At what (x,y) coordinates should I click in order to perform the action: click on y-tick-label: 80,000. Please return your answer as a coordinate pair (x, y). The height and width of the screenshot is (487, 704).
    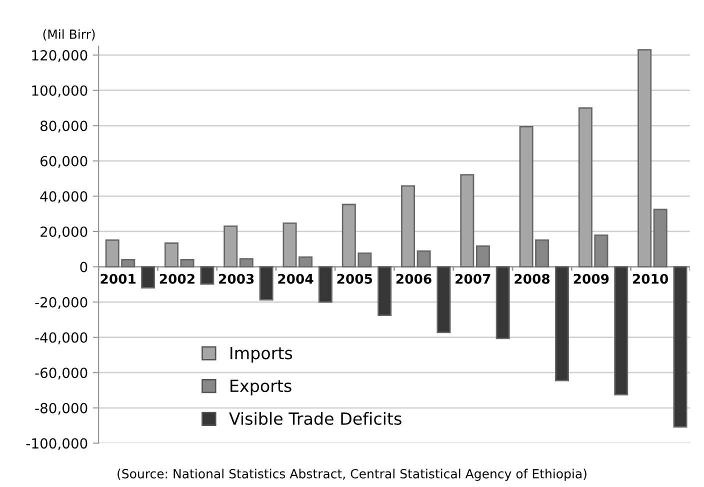
    Looking at the image, I should click on (64, 126).